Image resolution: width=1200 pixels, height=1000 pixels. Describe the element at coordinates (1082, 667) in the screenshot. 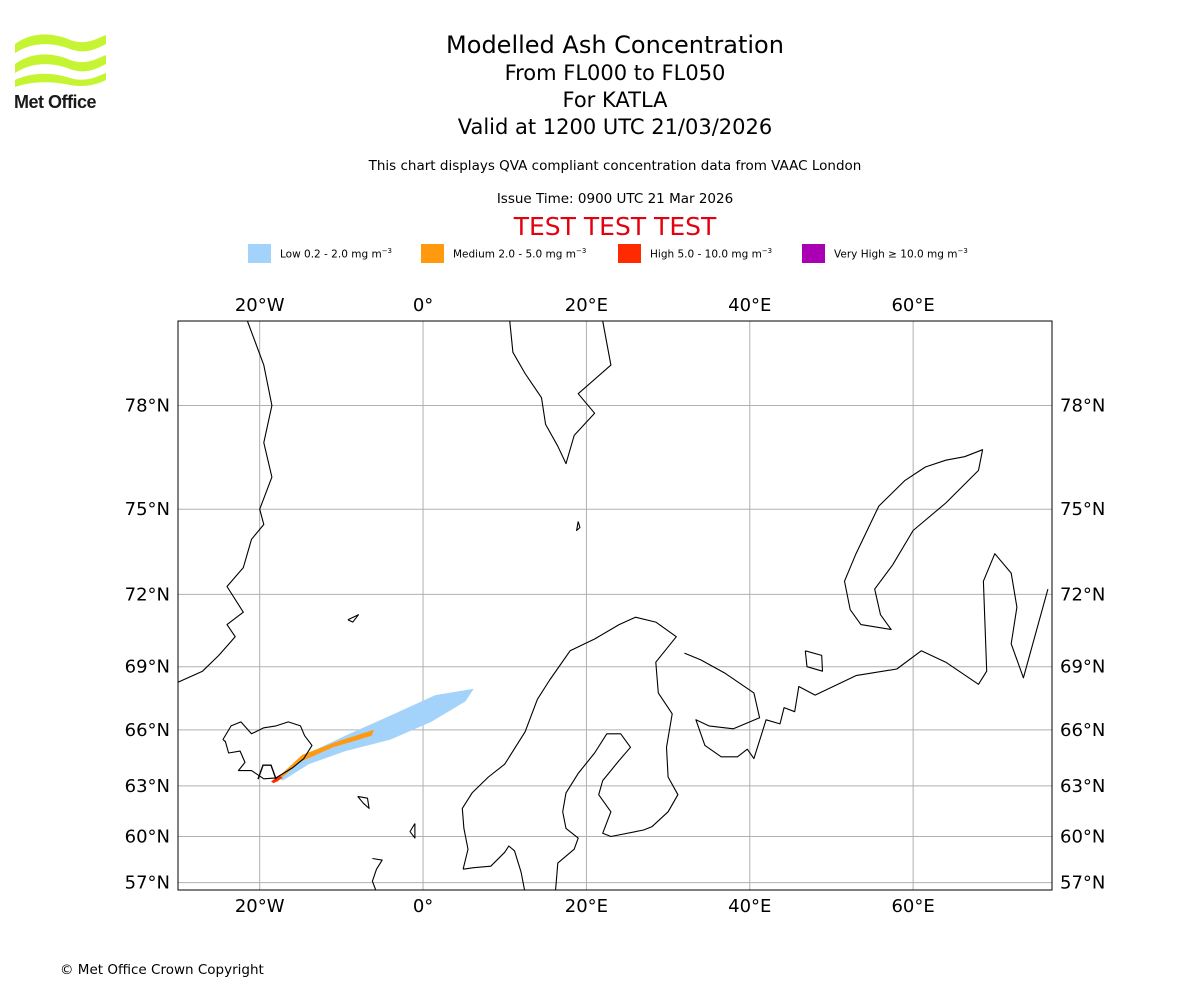

I see `lat-tick-label-right: 69°N` at that location.